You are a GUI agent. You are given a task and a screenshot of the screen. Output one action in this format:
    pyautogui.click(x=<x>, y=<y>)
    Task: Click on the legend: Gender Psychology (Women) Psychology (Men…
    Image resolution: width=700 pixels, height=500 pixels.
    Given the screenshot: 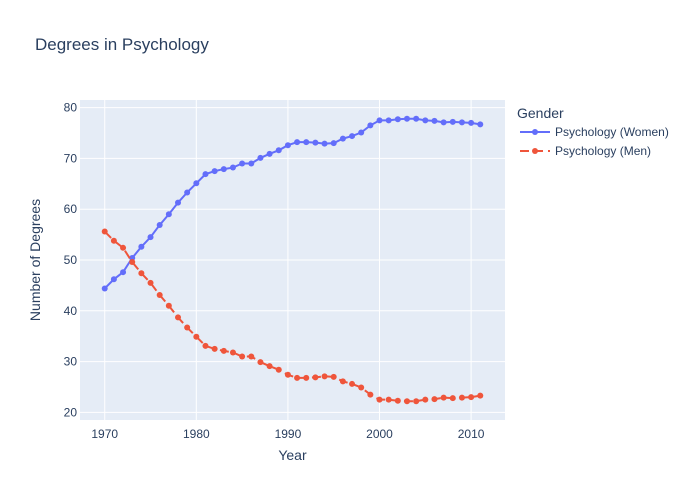 What is the action you would take?
    pyautogui.click(x=593, y=131)
    